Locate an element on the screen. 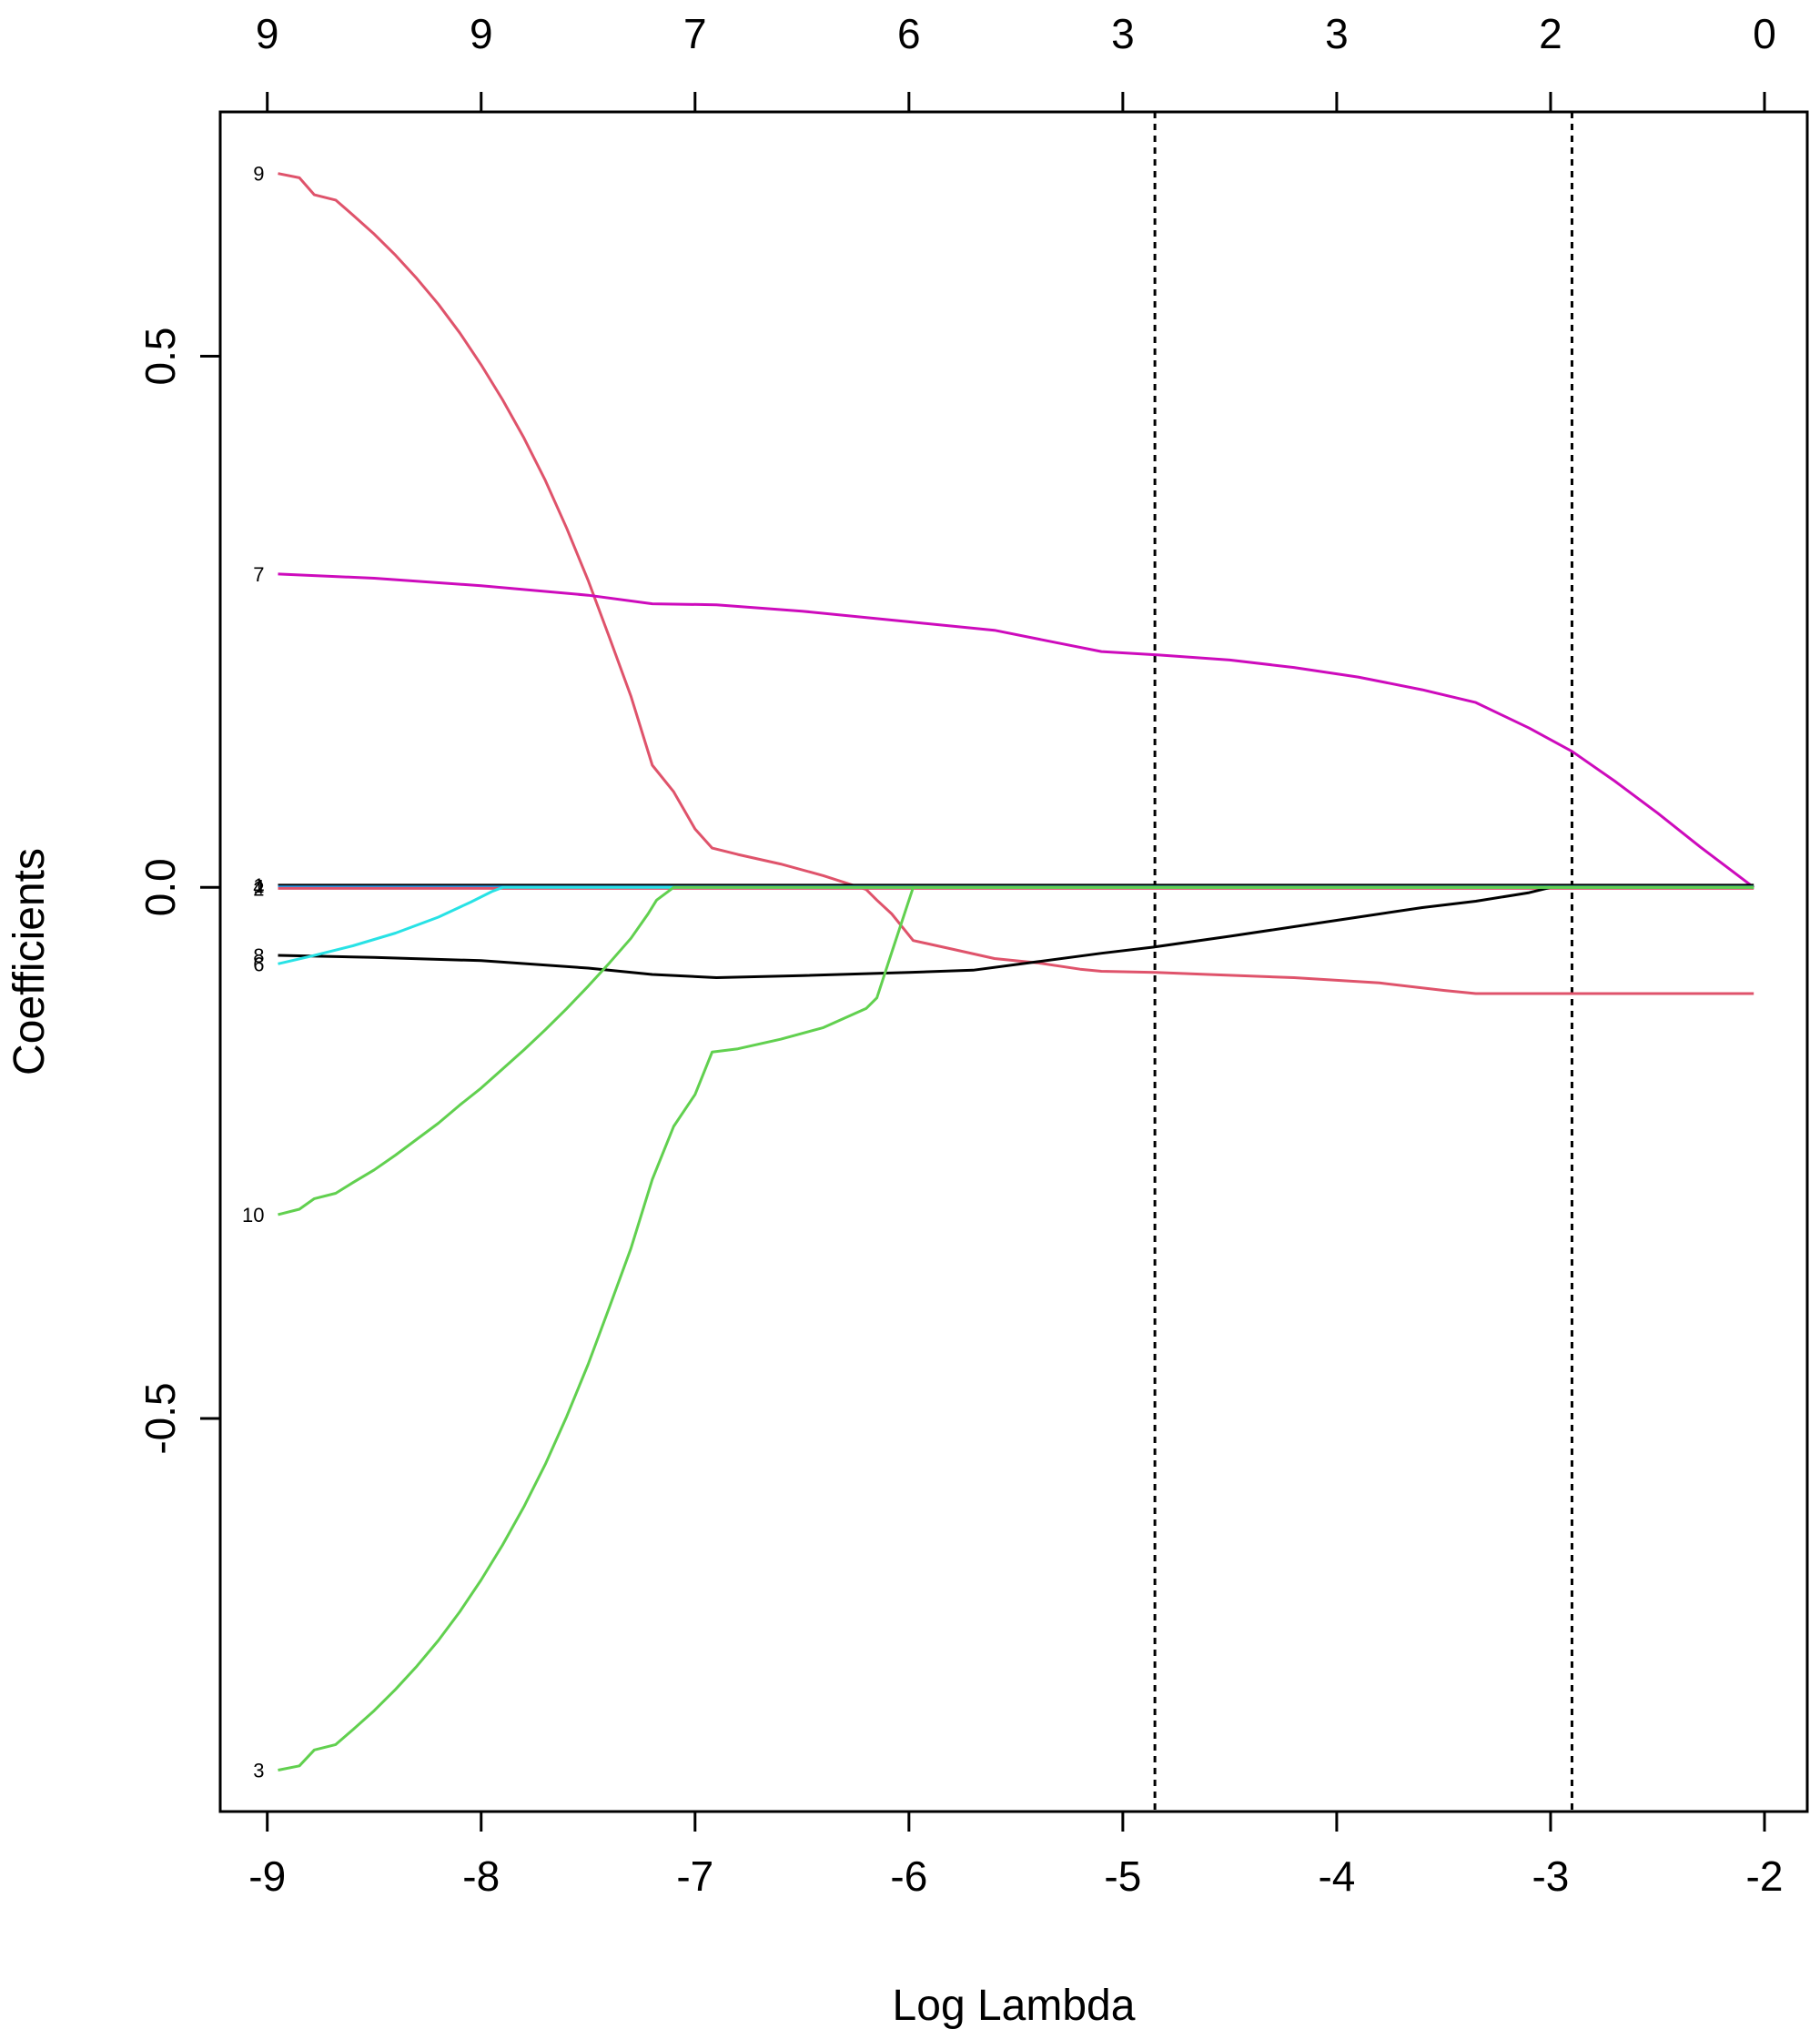 This screenshot has width=1820, height=2039. line-label-8: 8 is located at coordinates (258, 955).